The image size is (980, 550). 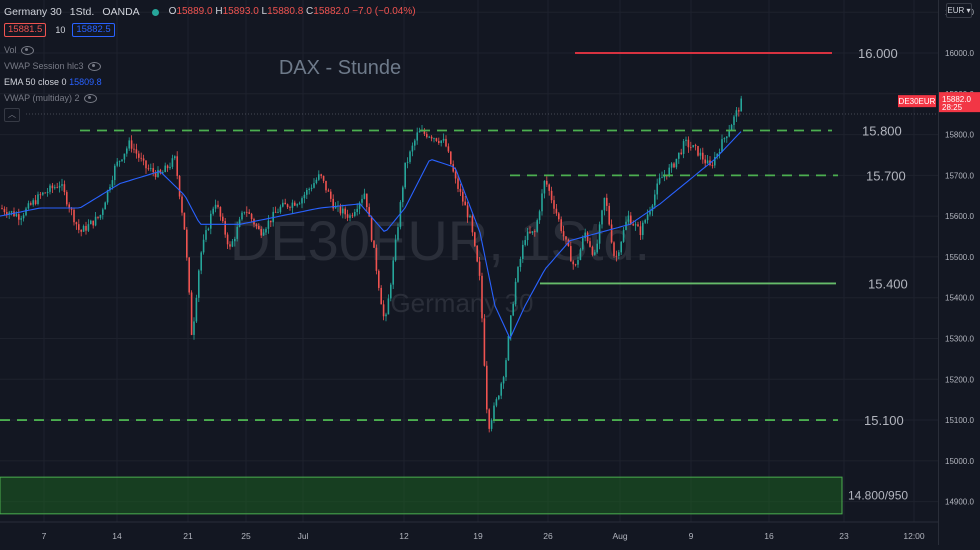 What do you see at coordinates (210, 50) in the screenshot?
I see `indicator-vol: Vol` at bounding box center [210, 50].